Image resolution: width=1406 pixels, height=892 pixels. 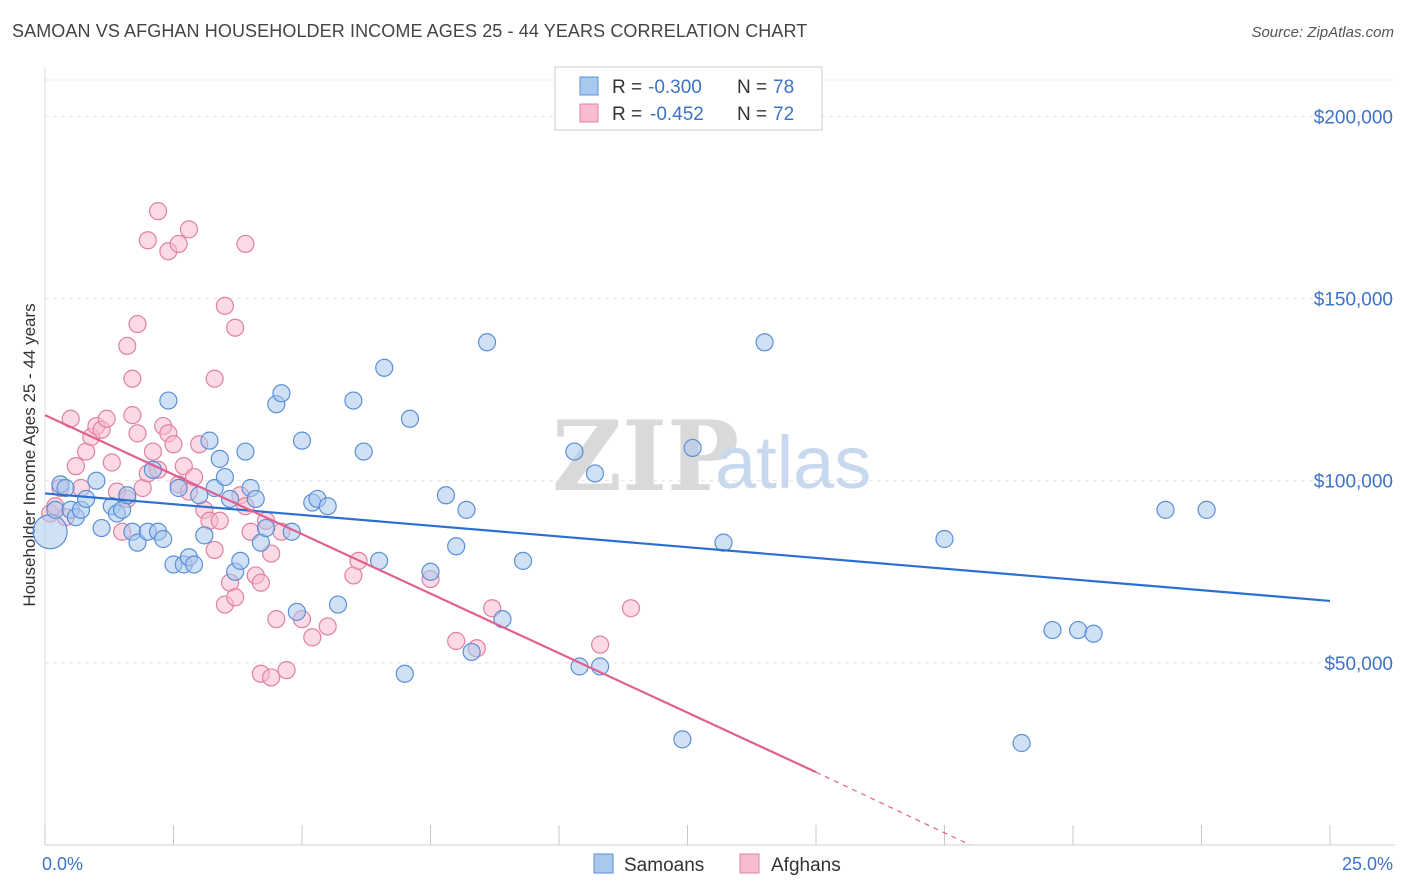 What do you see at coordinates (1353, 117) in the screenshot?
I see `y-tick-label-3: $200,000` at bounding box center [1353, 117].